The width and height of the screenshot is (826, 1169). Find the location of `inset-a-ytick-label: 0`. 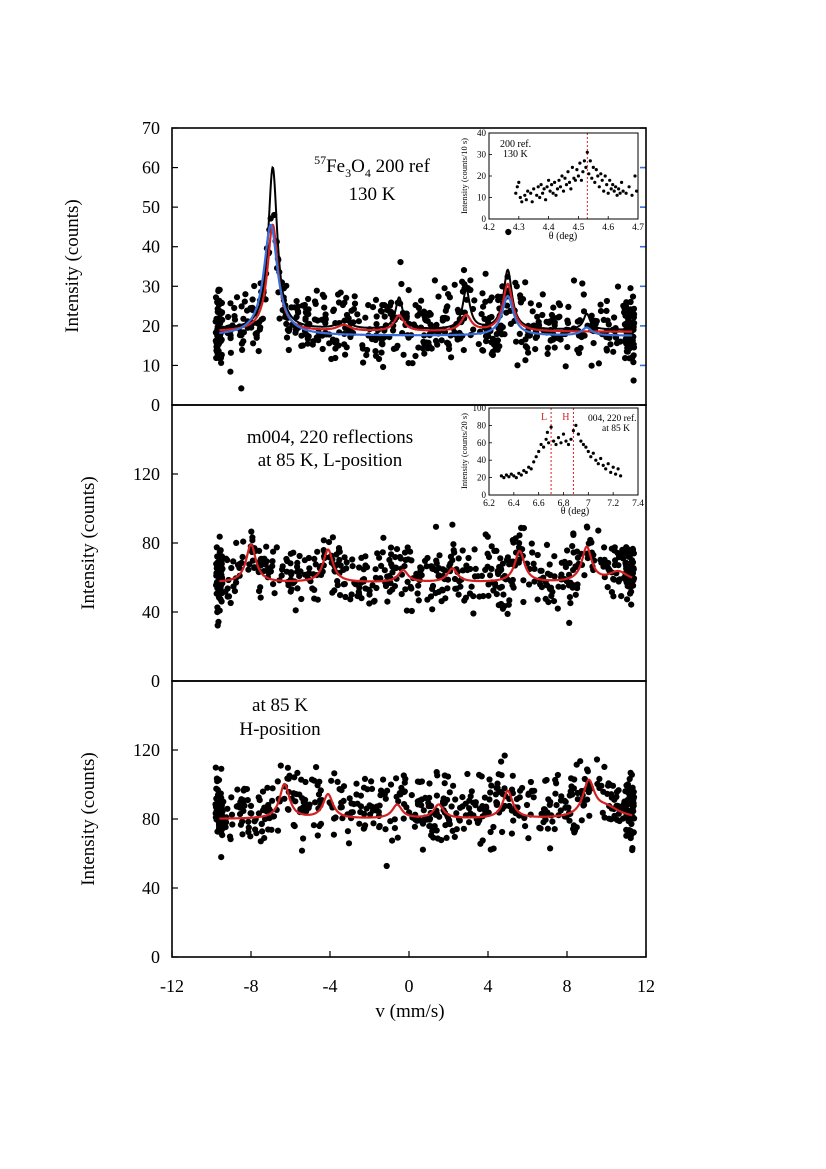

inset-a-ytick-label: 0 is located at coordinates (484, 219).